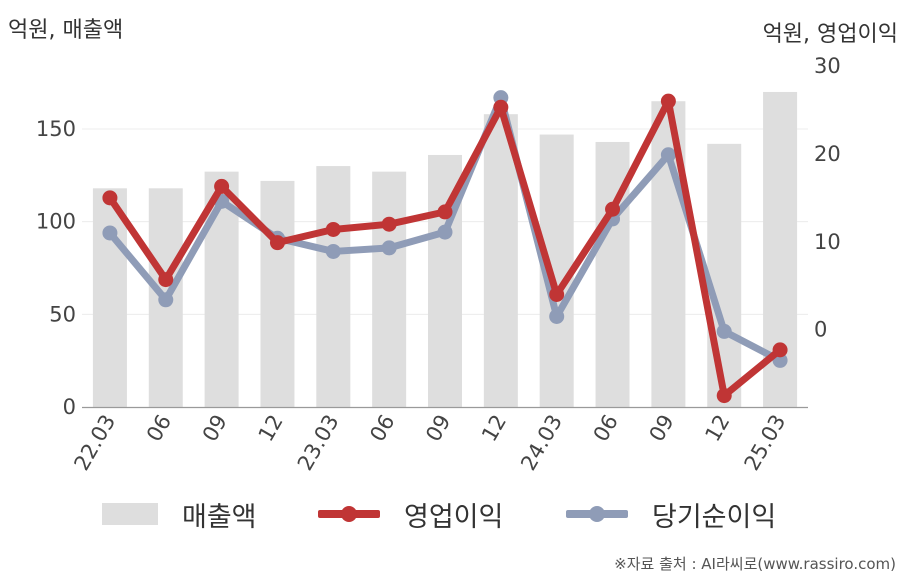  What do you see at coordinates (179, 514) in the screenshot?
I see `legend-revenue: 매출액` at bounding box center [179, 514].